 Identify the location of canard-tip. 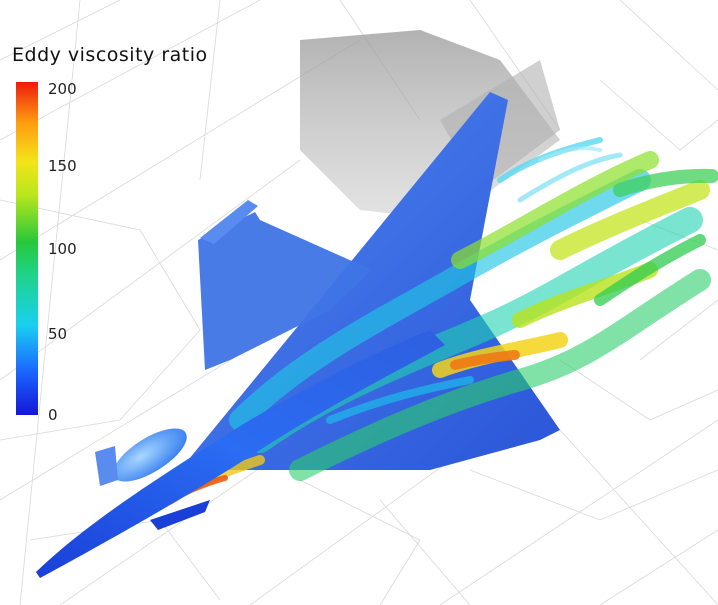
(229, 222).